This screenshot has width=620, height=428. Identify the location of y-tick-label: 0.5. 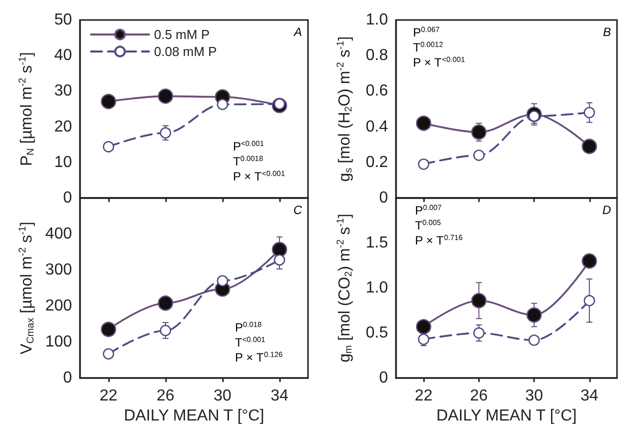
(377, 333).